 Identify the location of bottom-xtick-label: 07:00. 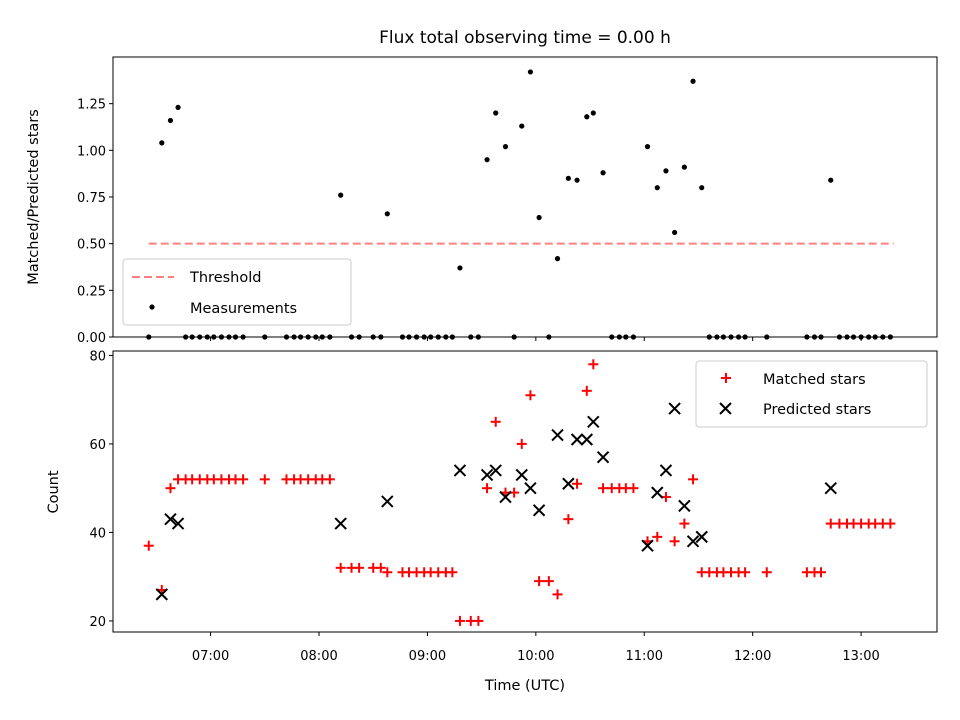
(210, 656).